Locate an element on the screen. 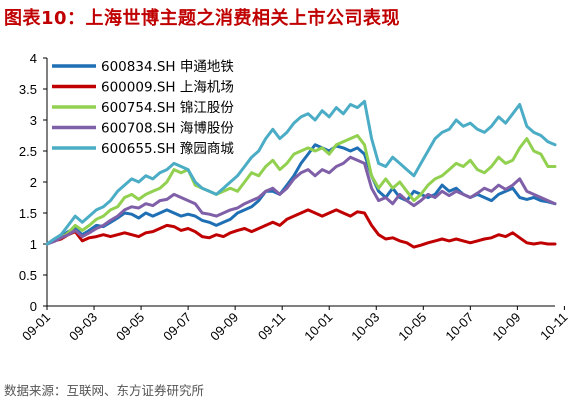 Image resolution: width=572 pixels, height=403 pixels. x-tick-label: 09-07 is located at coordinates (177, 327).